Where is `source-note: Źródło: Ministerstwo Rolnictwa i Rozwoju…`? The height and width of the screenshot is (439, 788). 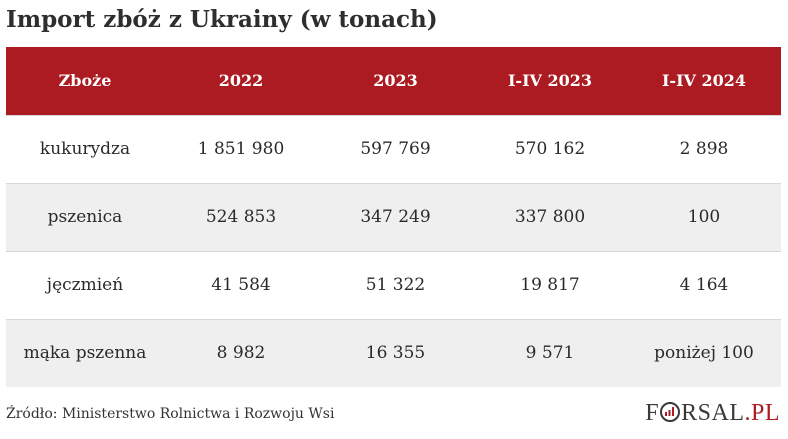
source-note: Źródło: Ministerstwo Rolnictwa i Rozwoju… is located at coordinates (170, 414).